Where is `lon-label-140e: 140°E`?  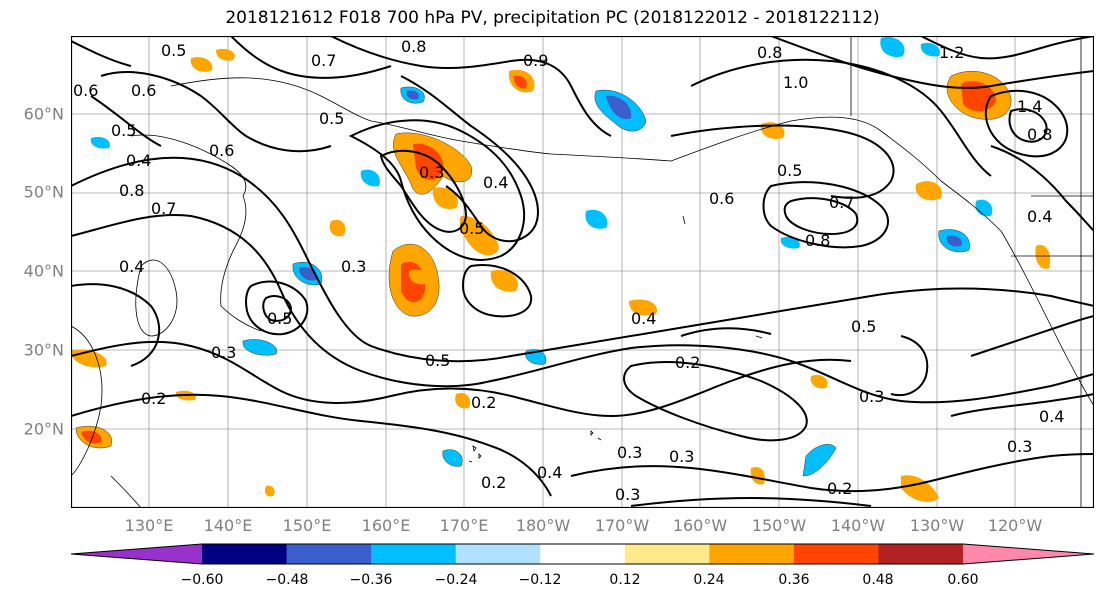
lon-label-140e: 140°E is located at coordinates (228, 525).